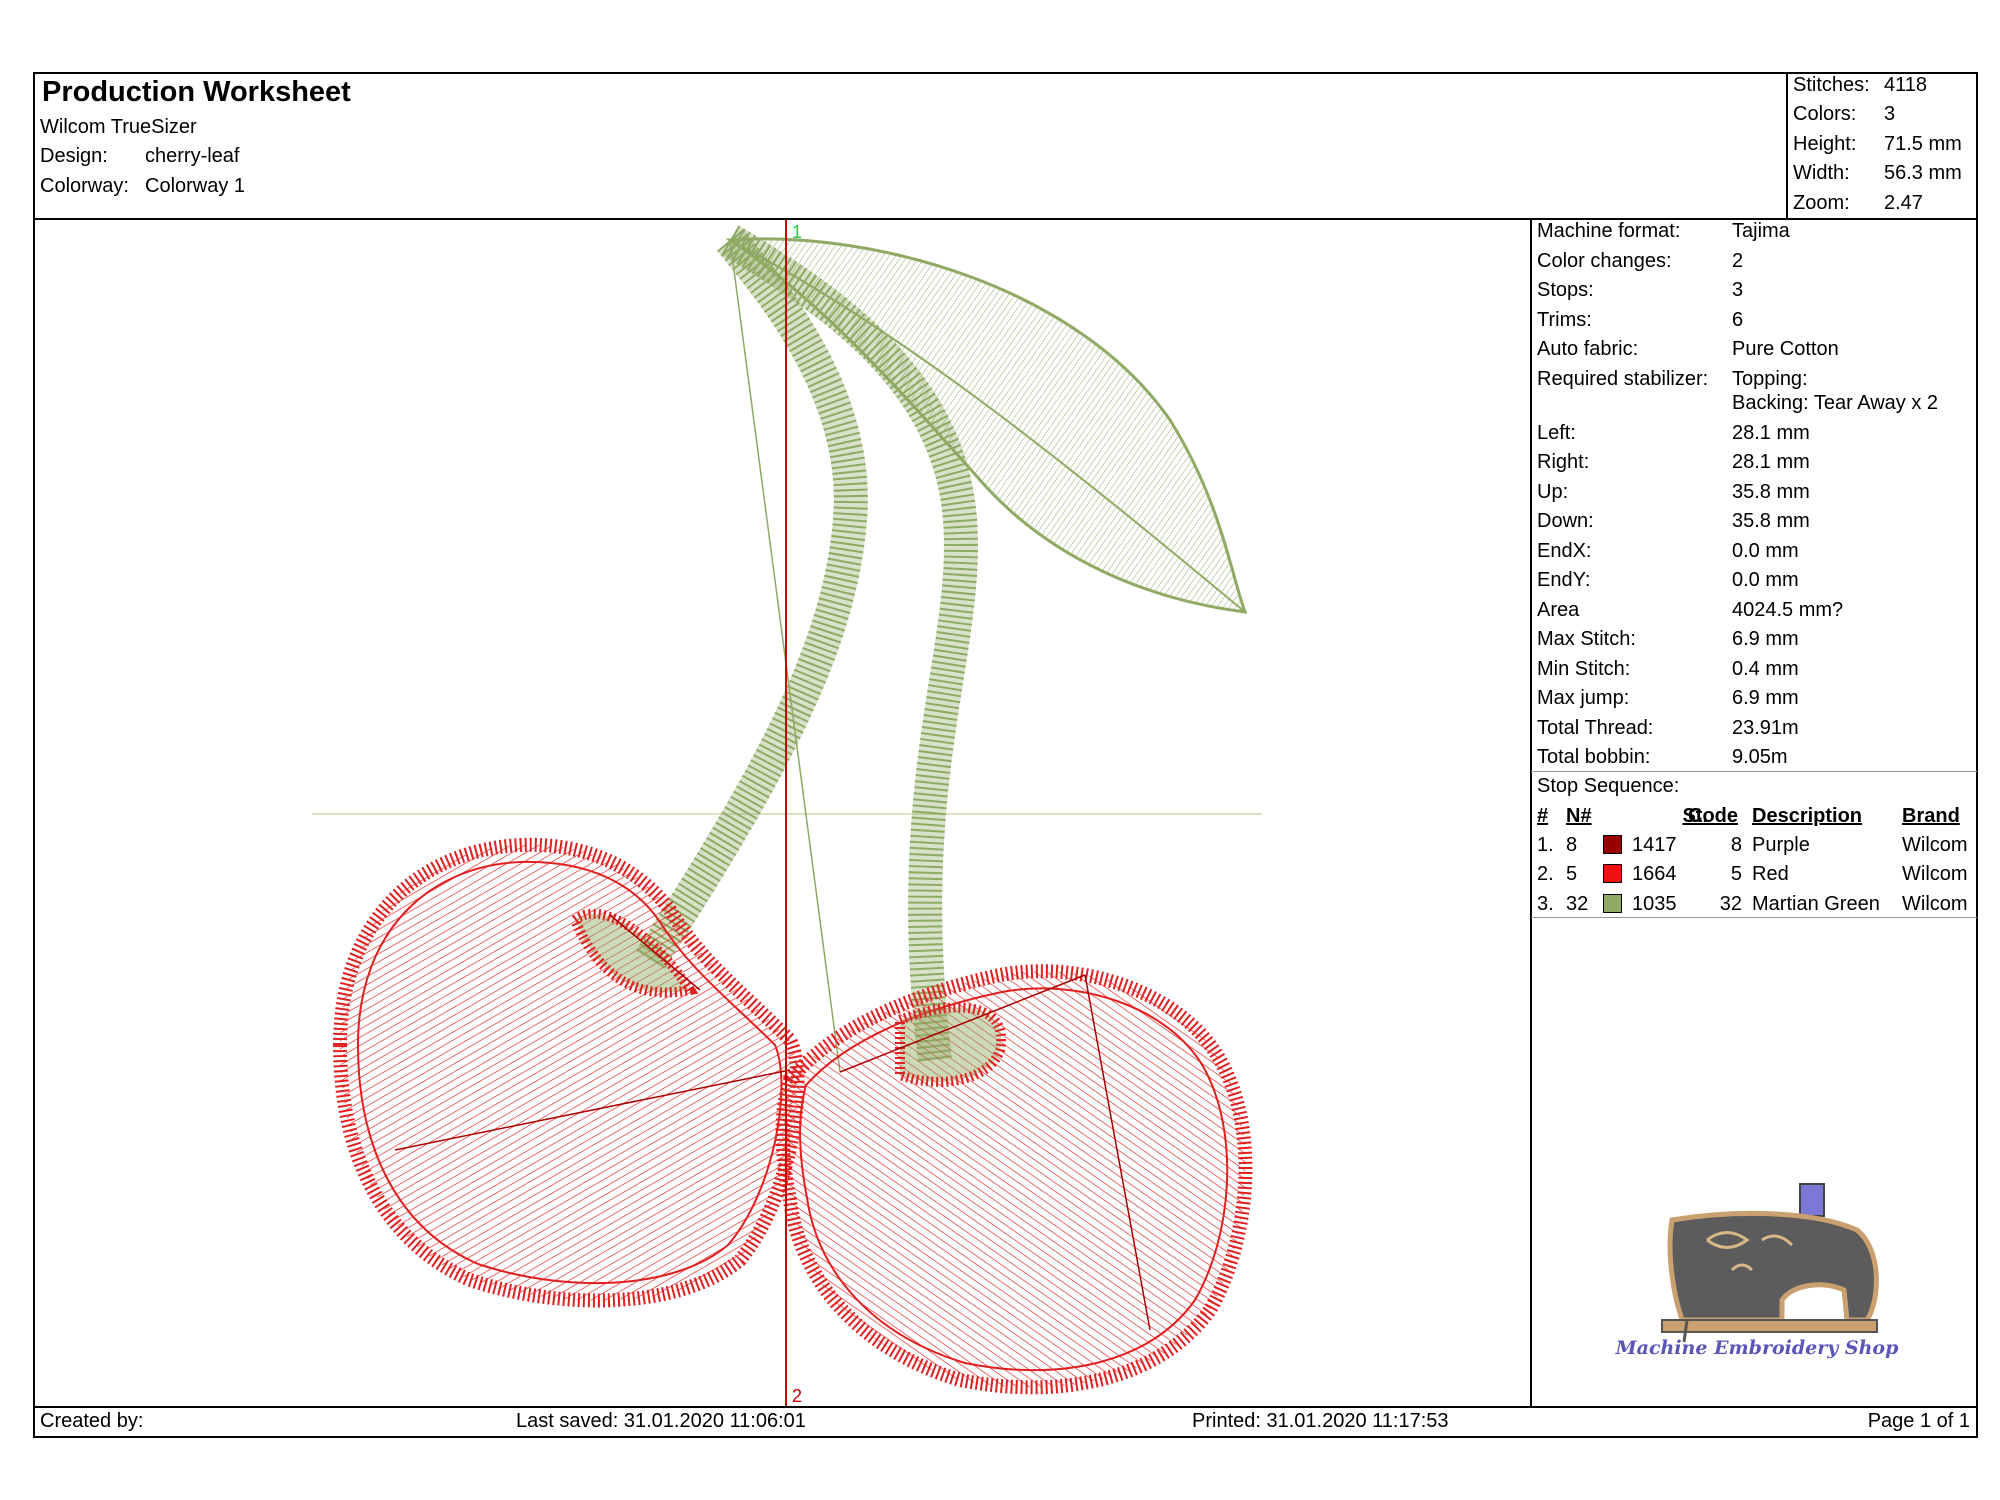 Image resolution: width=2000 pixels, height=1500 pixels. Describe the element at coordinates (1785, 349) in the screenshot. I see `detail-value: Pure Cotton` at that location.